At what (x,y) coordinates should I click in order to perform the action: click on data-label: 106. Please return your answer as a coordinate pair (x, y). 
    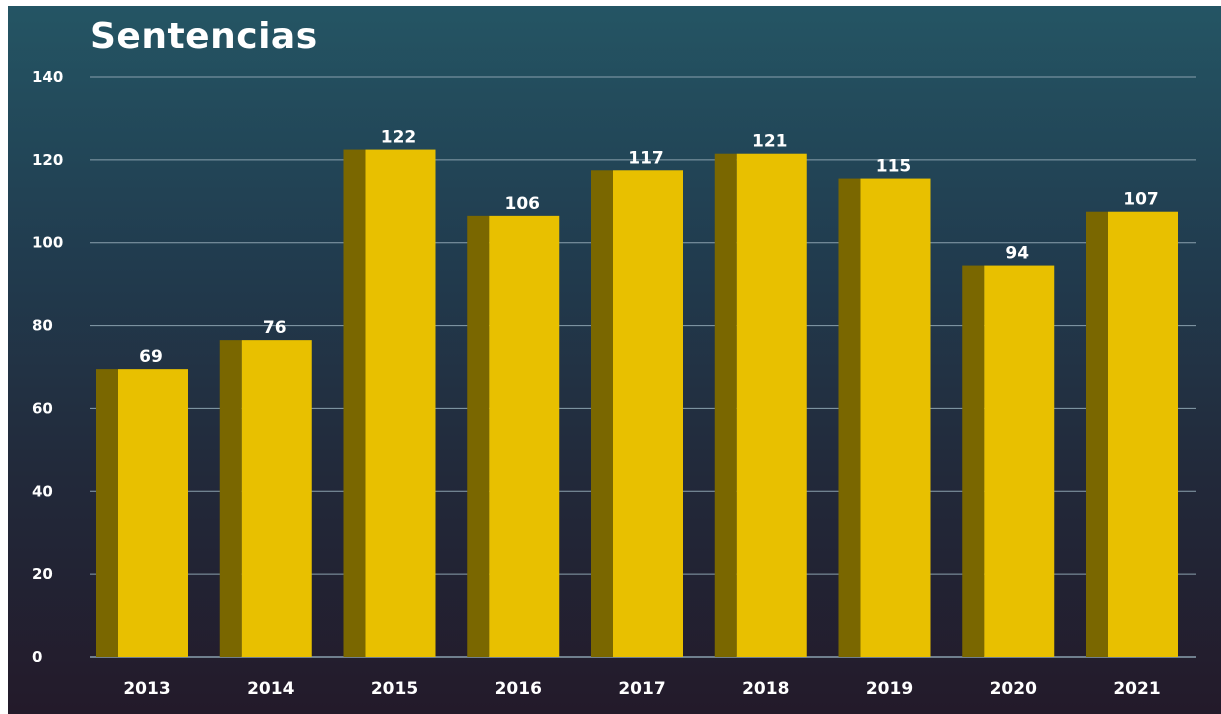
    Looking at the image, I should click on (523, 204).